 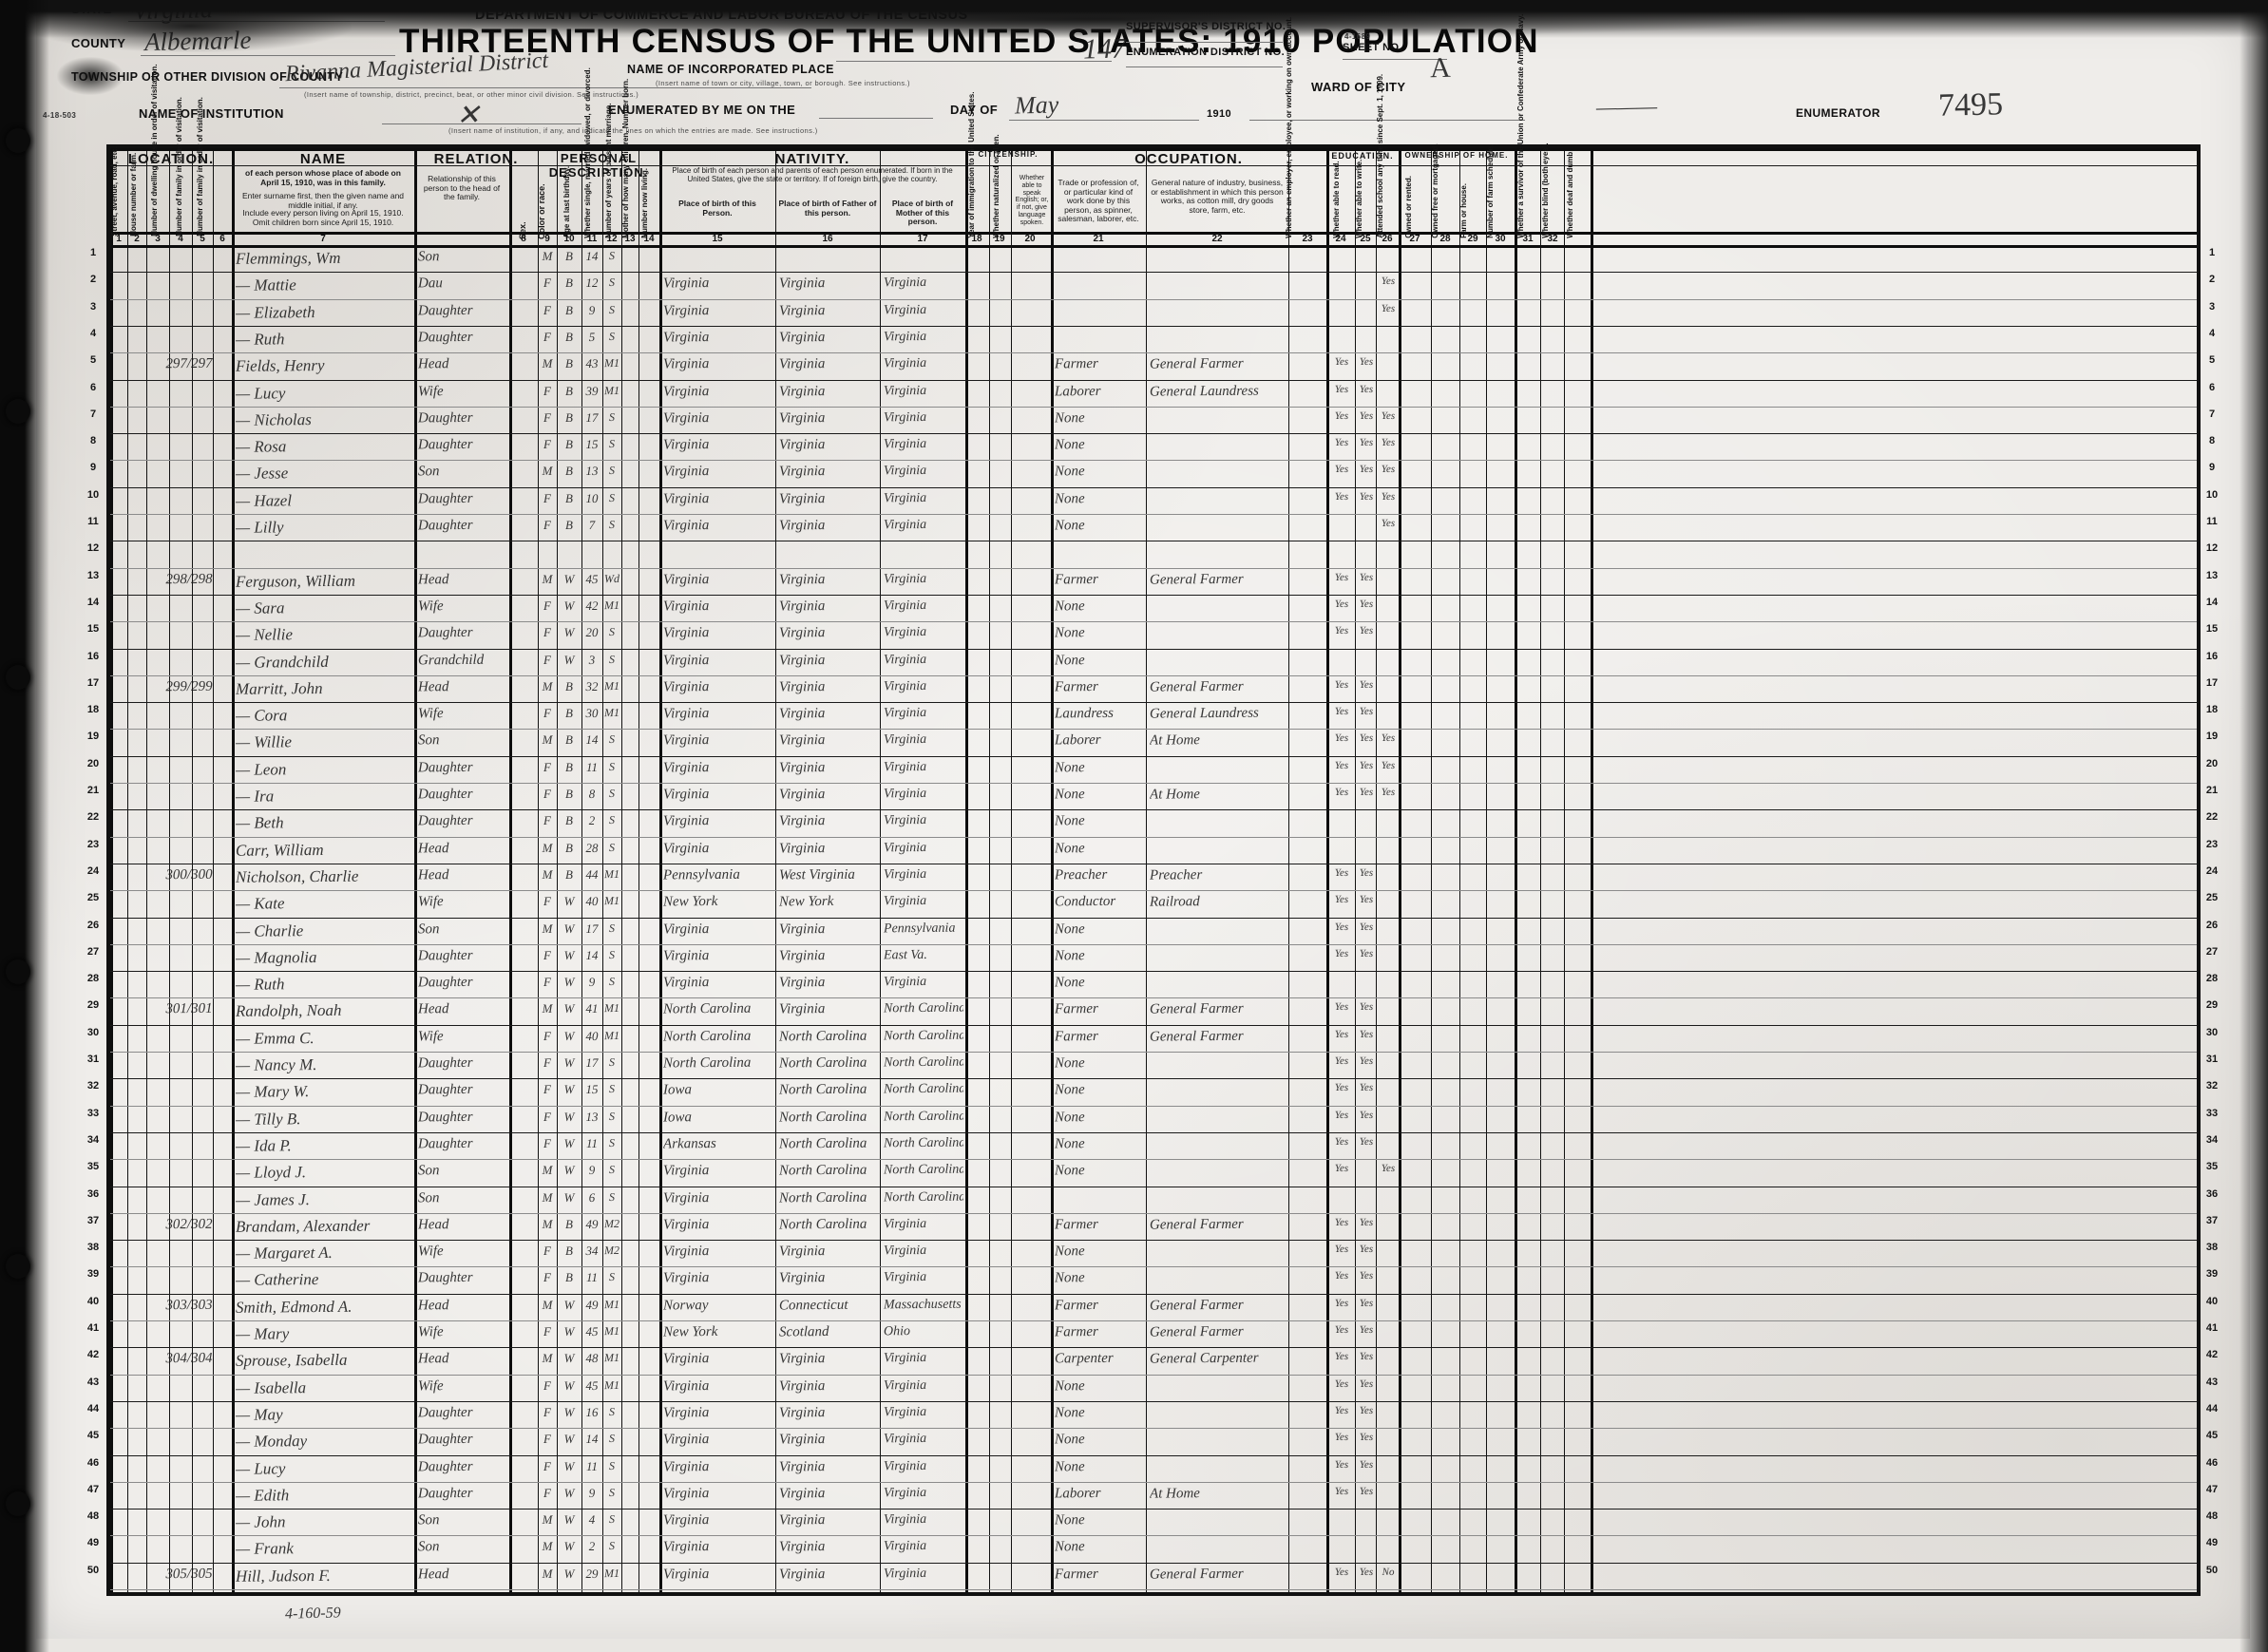 What do you see at coordinates (677, 1117) in the screenshot?
I see `cell-birth: Iowa` at bounding box center [677, 1117].